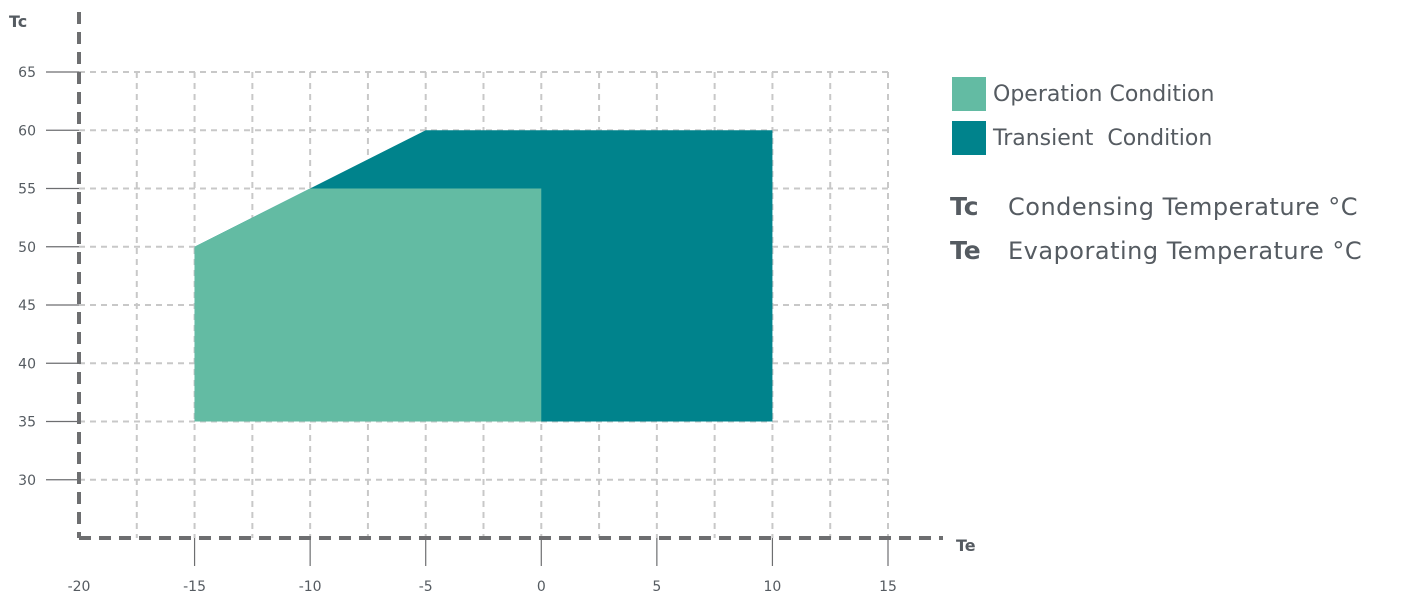 This screenshot has width=1402, height=595. What do you see at coordinates (966, 545) in the screenshot?
I see `x-axis-label: Te` at bounding box center [966, 545].